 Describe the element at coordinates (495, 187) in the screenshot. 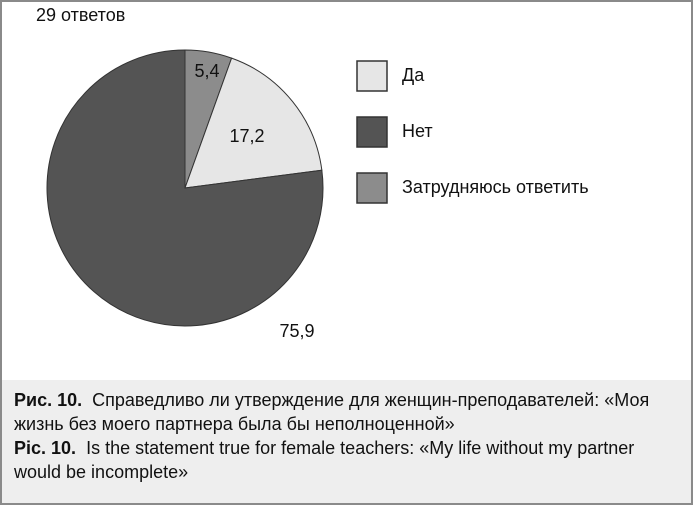

I see `legend-label: Затрудняюсь ответить` at that location.